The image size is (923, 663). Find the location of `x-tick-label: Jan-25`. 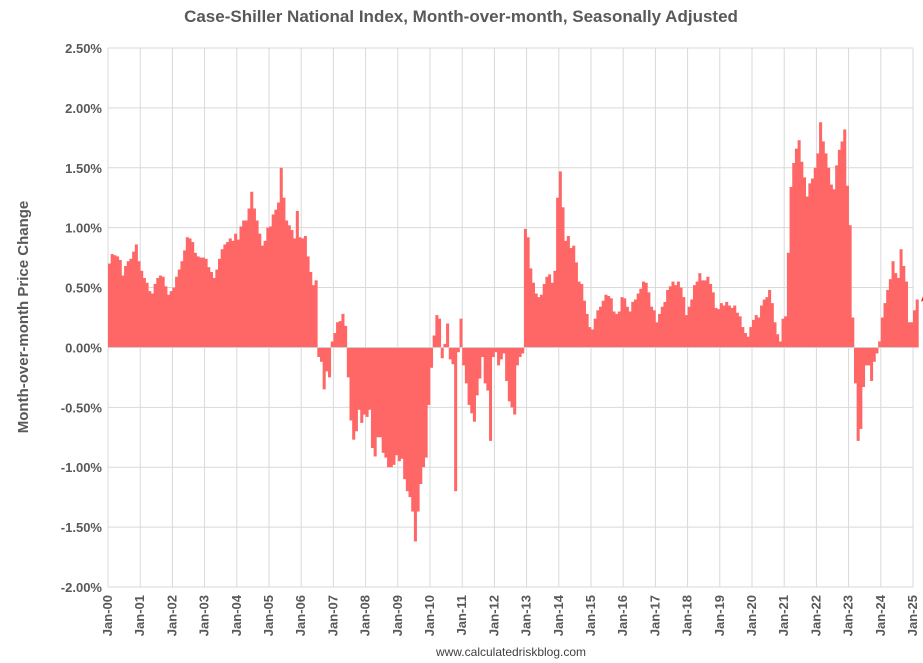

x-tick-label: Jan-25 is located at coordinates (912, 615).